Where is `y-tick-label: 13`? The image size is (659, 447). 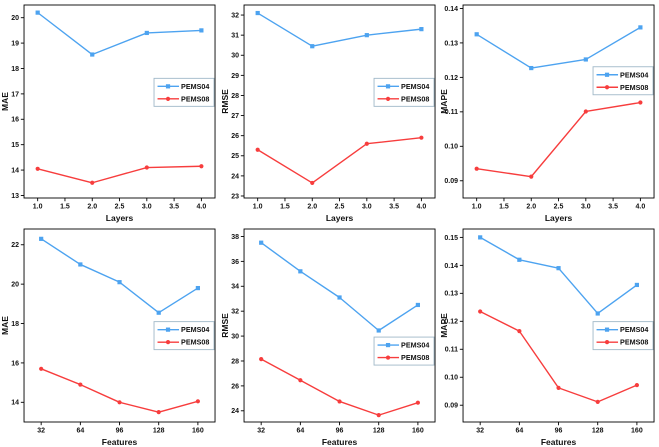 y-tick-label: 13 is located at coordinates (15, 196).